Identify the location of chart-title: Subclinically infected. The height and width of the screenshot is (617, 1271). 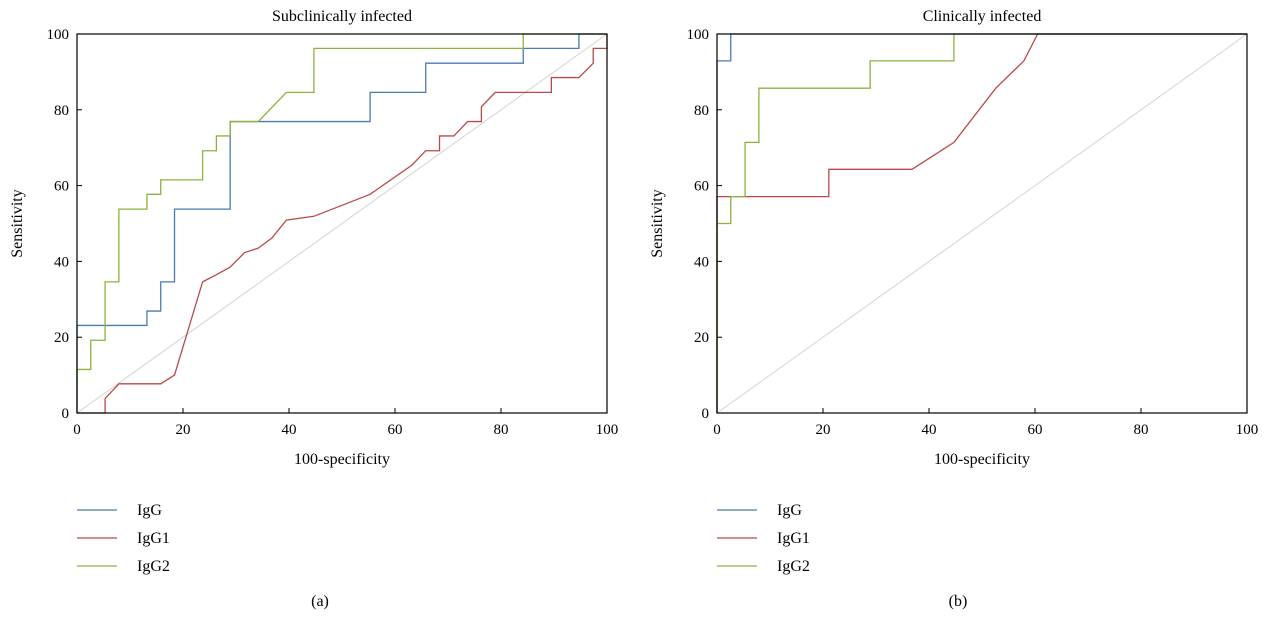
(342, 16).